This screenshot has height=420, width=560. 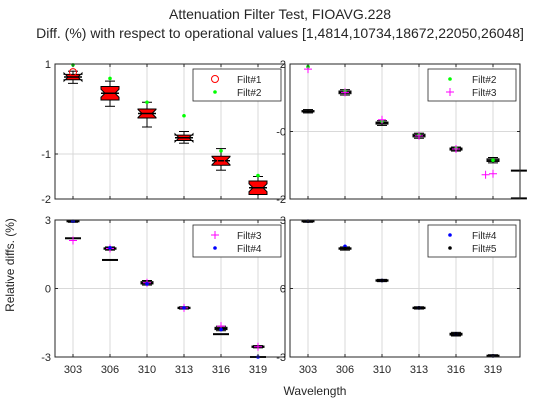 I want to click on y-axis-label: Relative diffs. (%), so click(x=10, y=265).